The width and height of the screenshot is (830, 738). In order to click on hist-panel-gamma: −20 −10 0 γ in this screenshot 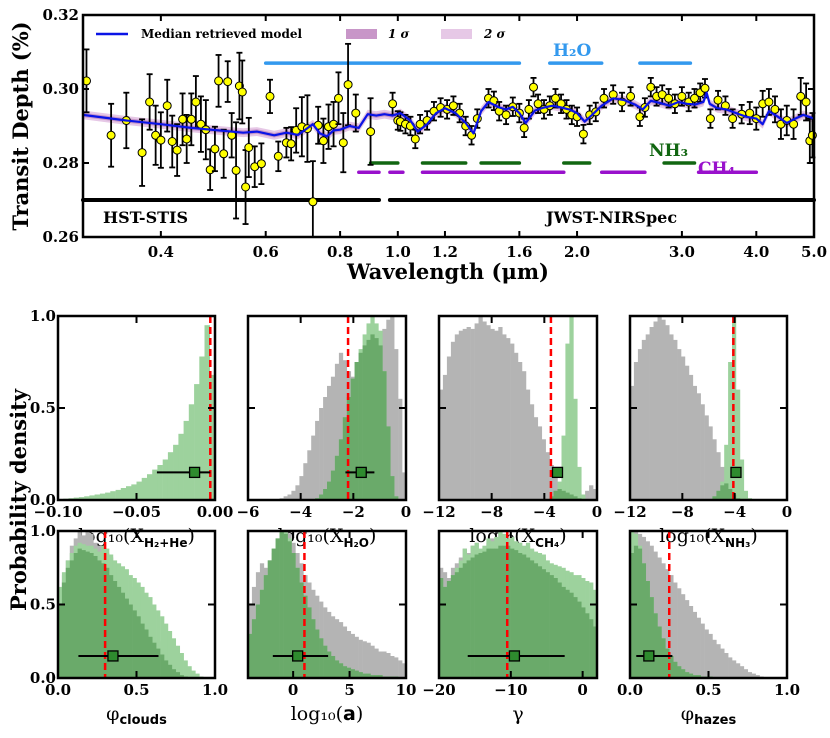, I will do `click(510, 627)`.